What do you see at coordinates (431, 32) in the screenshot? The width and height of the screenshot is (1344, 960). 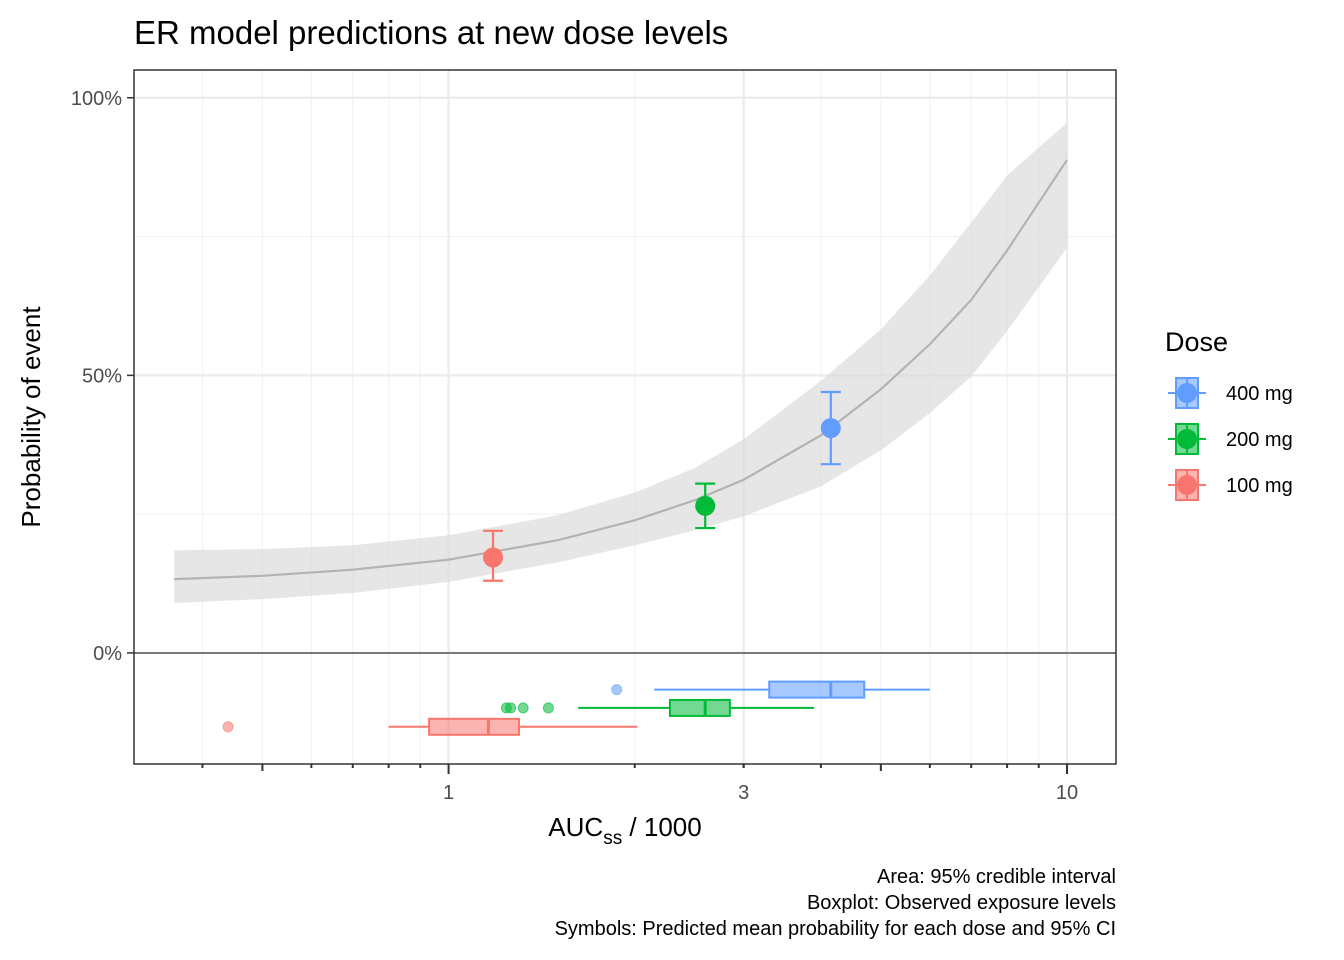 I see `chart-title: ER model predictions at new dose levels` at bounding box center [431, 32].